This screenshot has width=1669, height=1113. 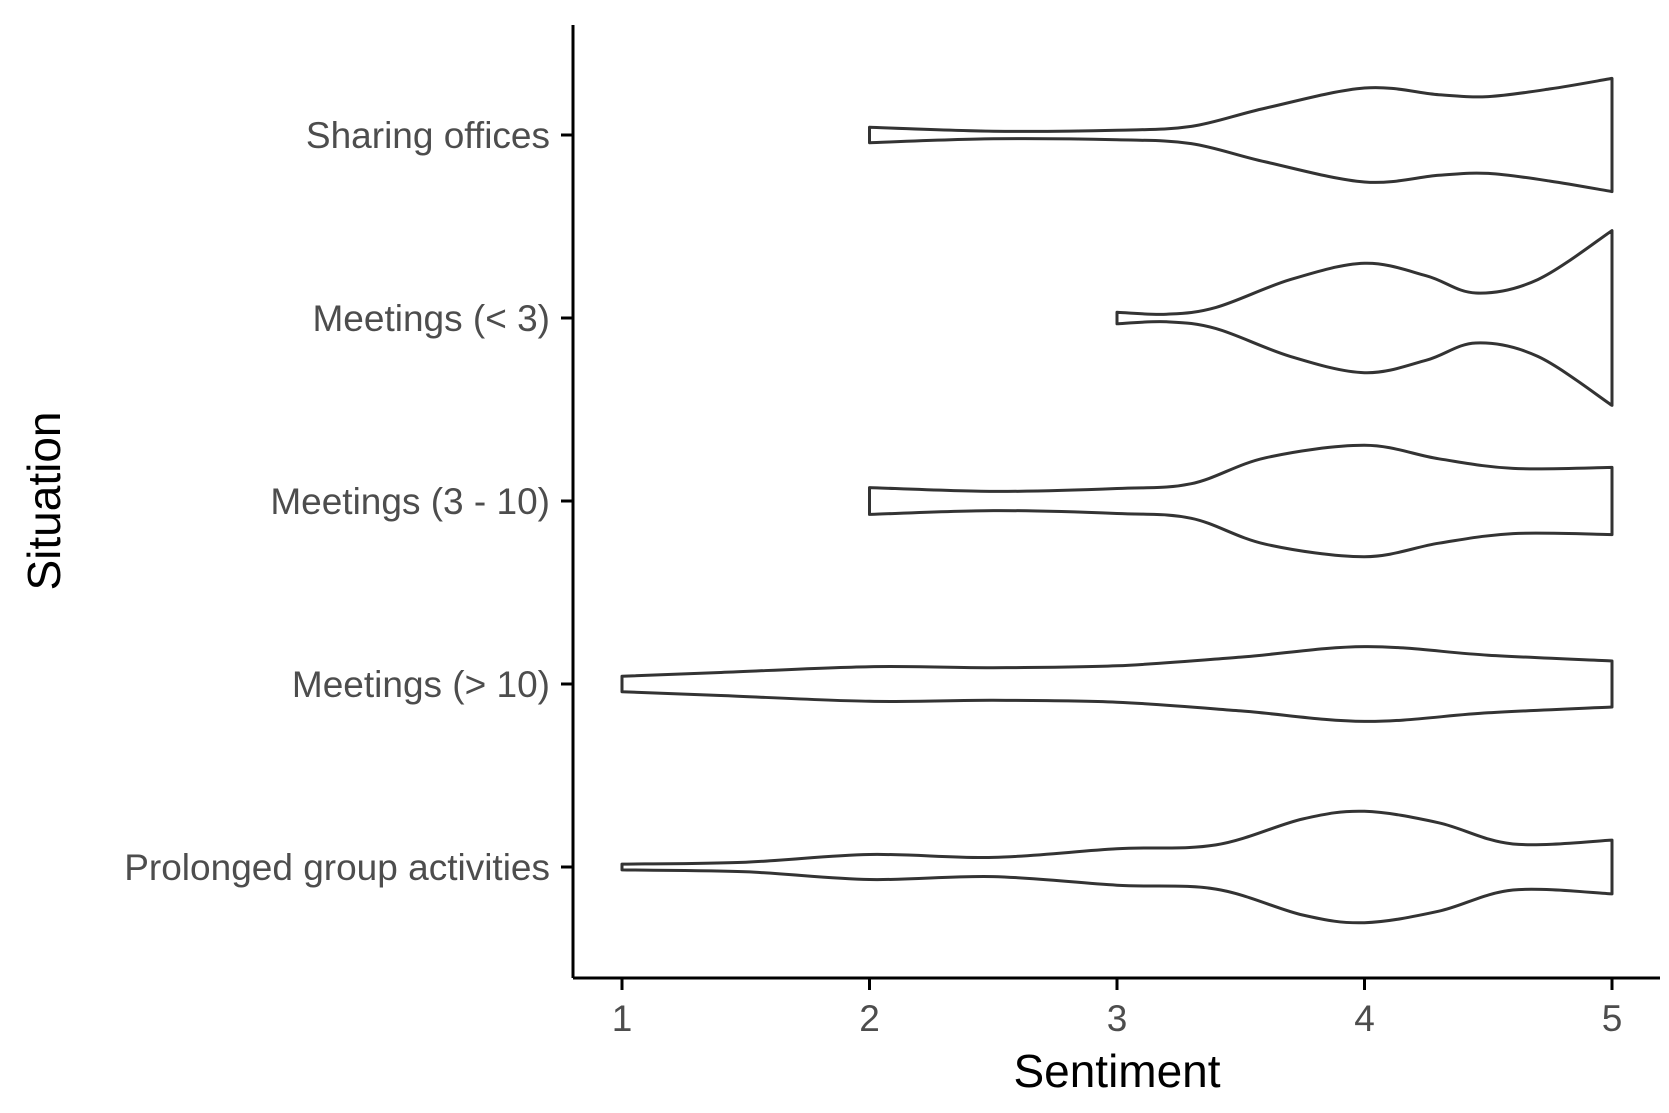 What do you see at coordinates (1612, 1018) in the screenshot?
I see `x-tick-label-5: 5` at bounding box center [1612, 1018].